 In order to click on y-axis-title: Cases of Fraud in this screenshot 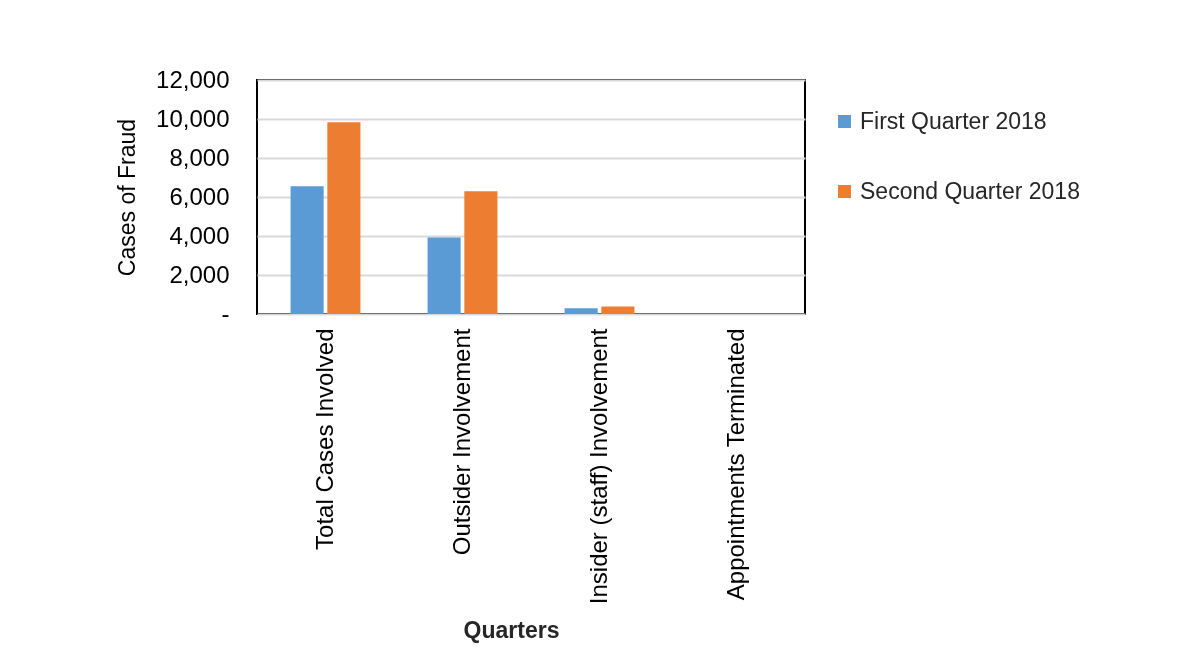, I will do `click(127, 197)`.